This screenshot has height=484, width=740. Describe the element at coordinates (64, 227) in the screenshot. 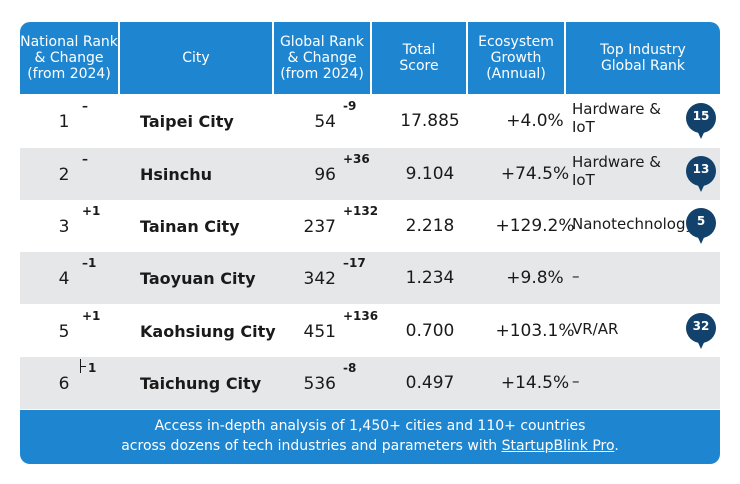

I see `national-rank: 3` at that location.